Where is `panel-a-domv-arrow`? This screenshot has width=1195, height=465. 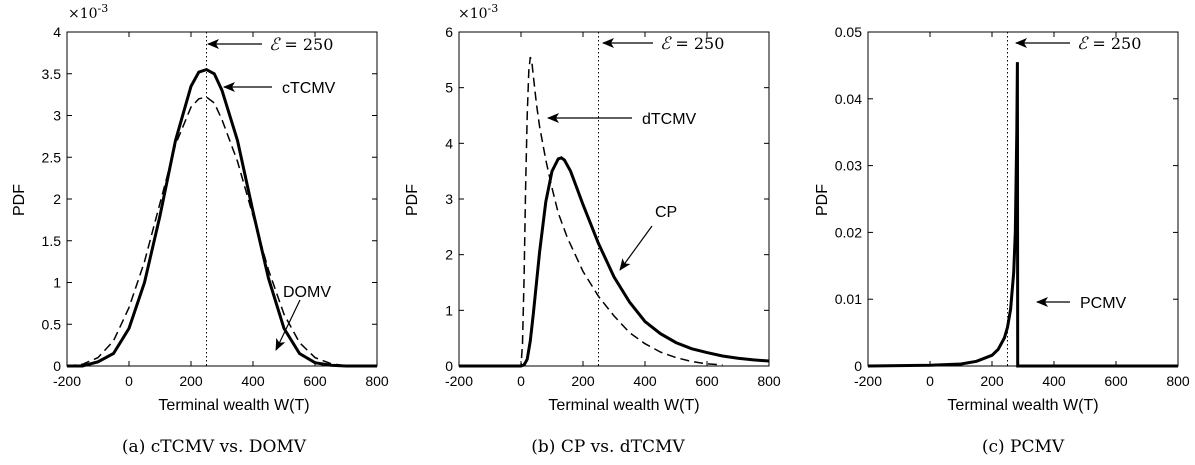
panel-a-domv-arrow is located at coordinates (288, 325).